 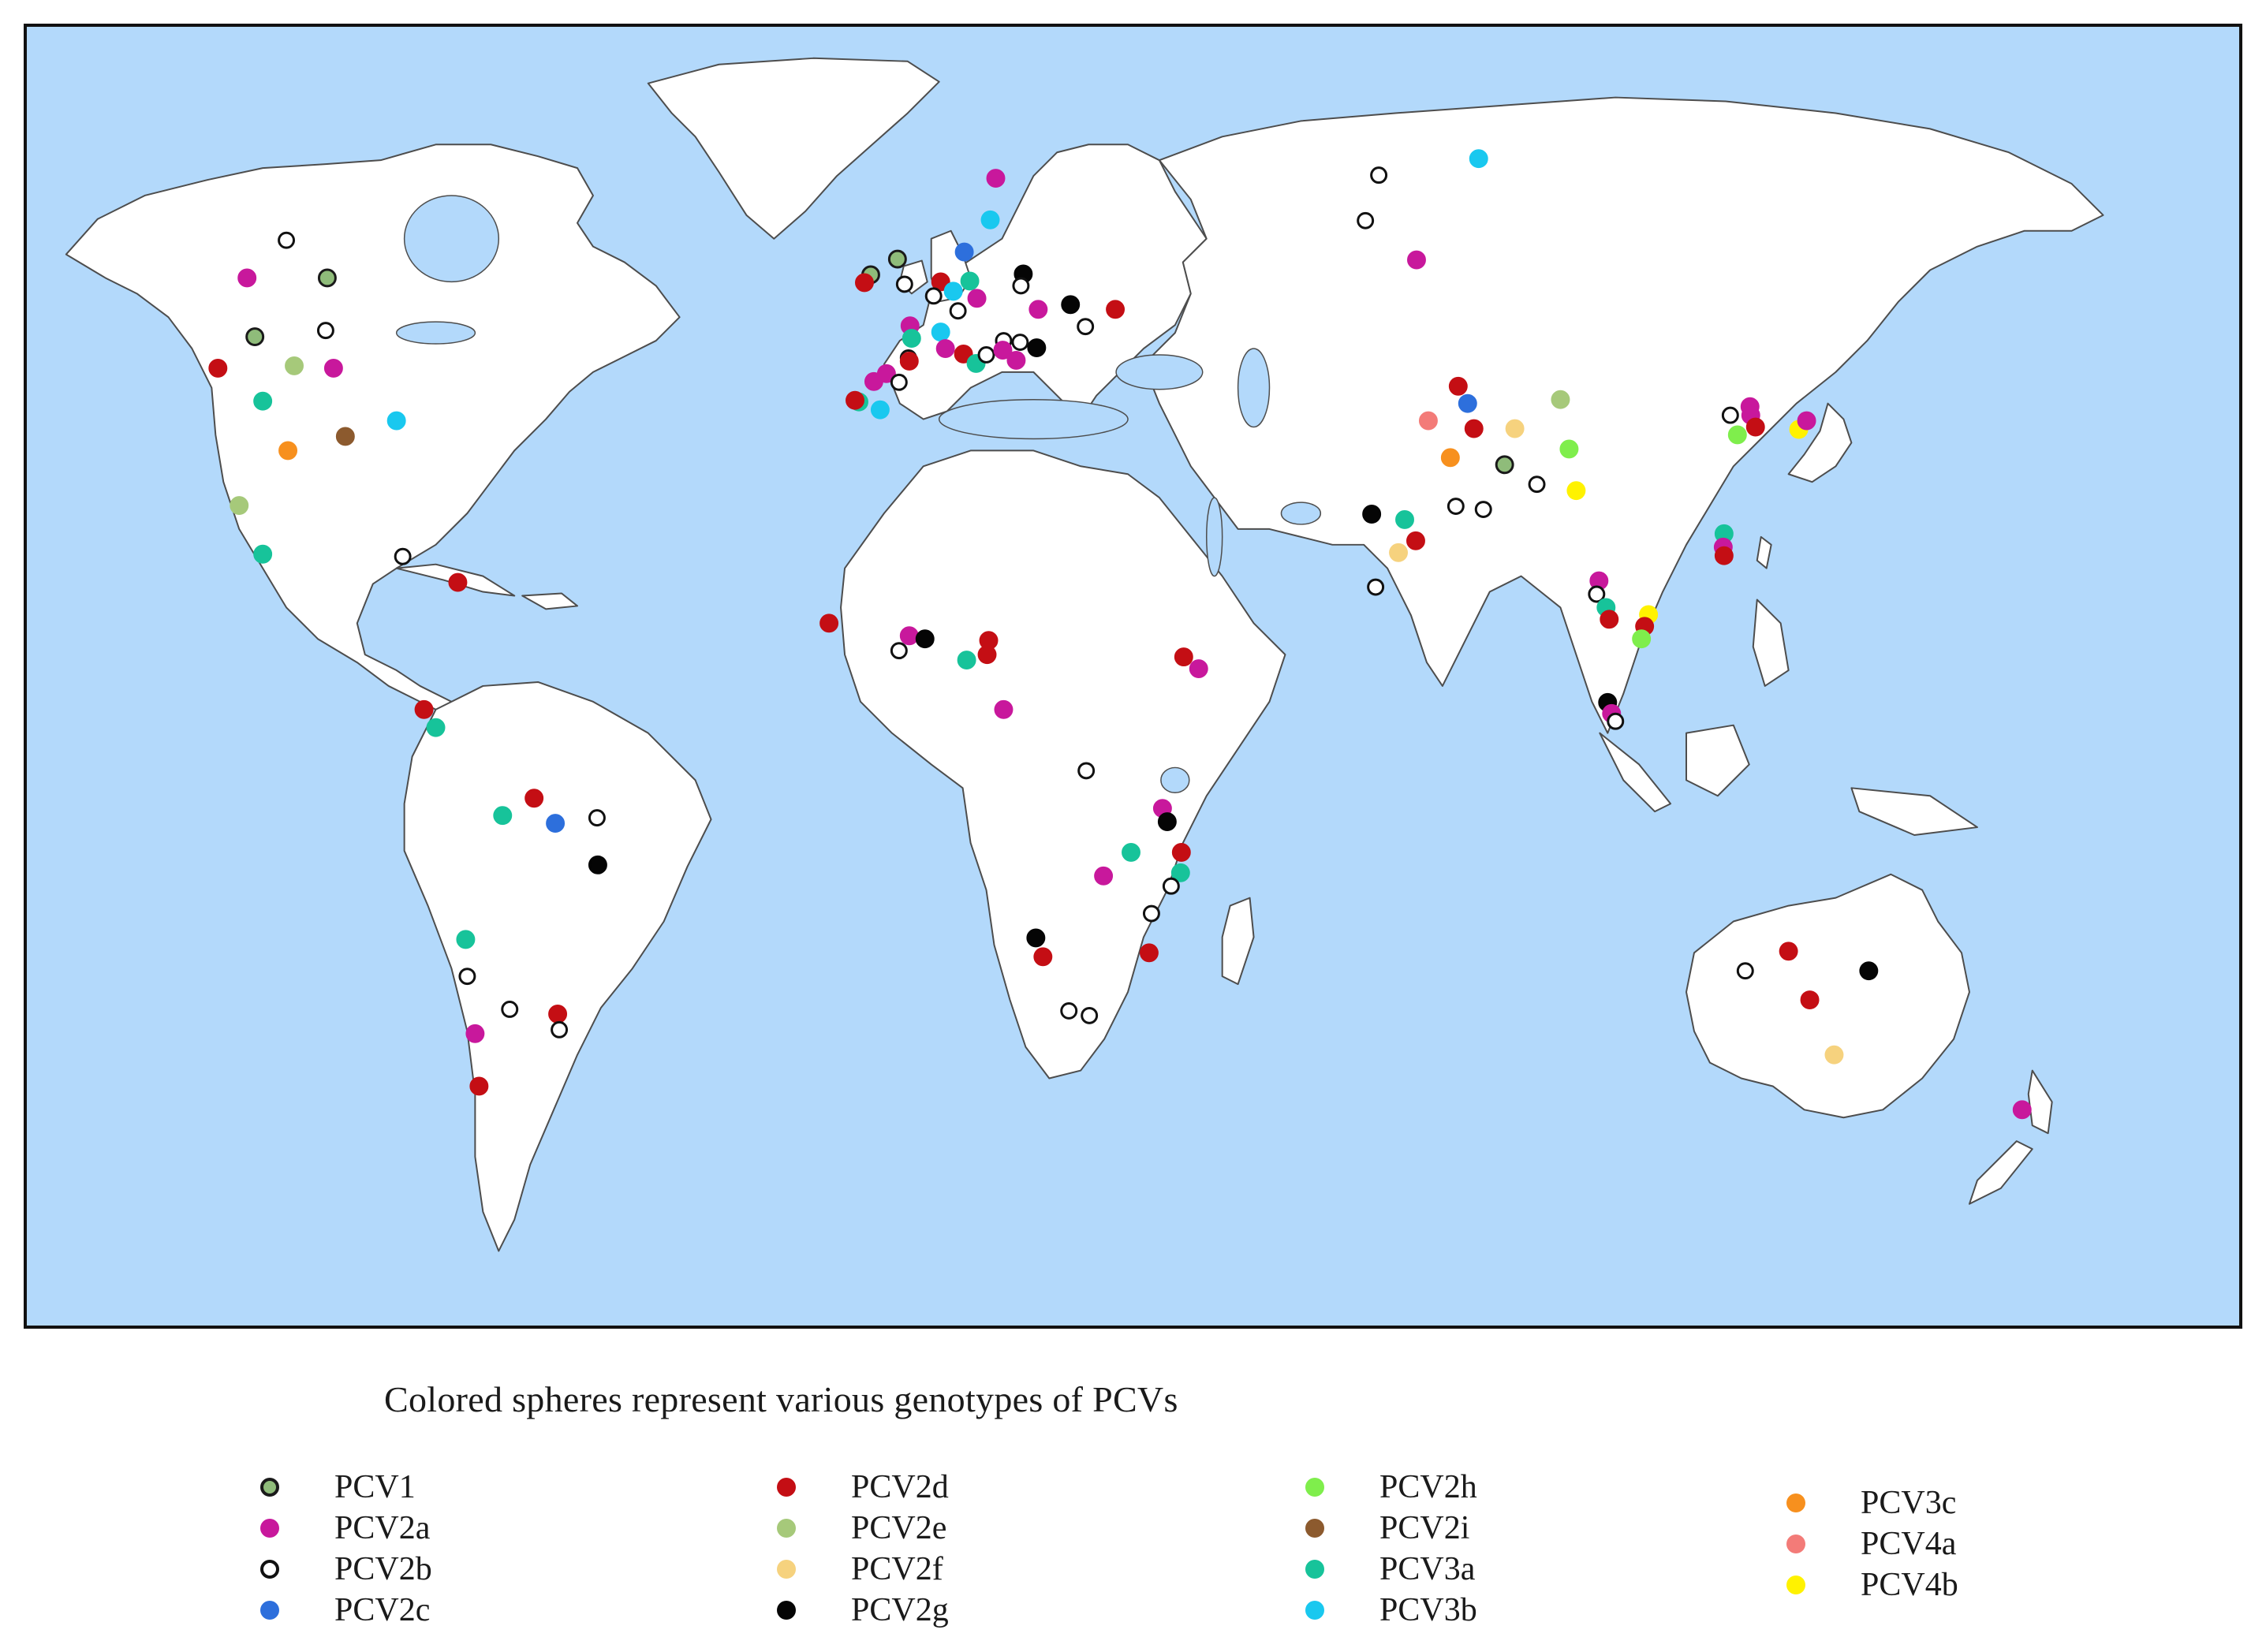 I want to click on caspian-sea, so click(x=1254, y=388).